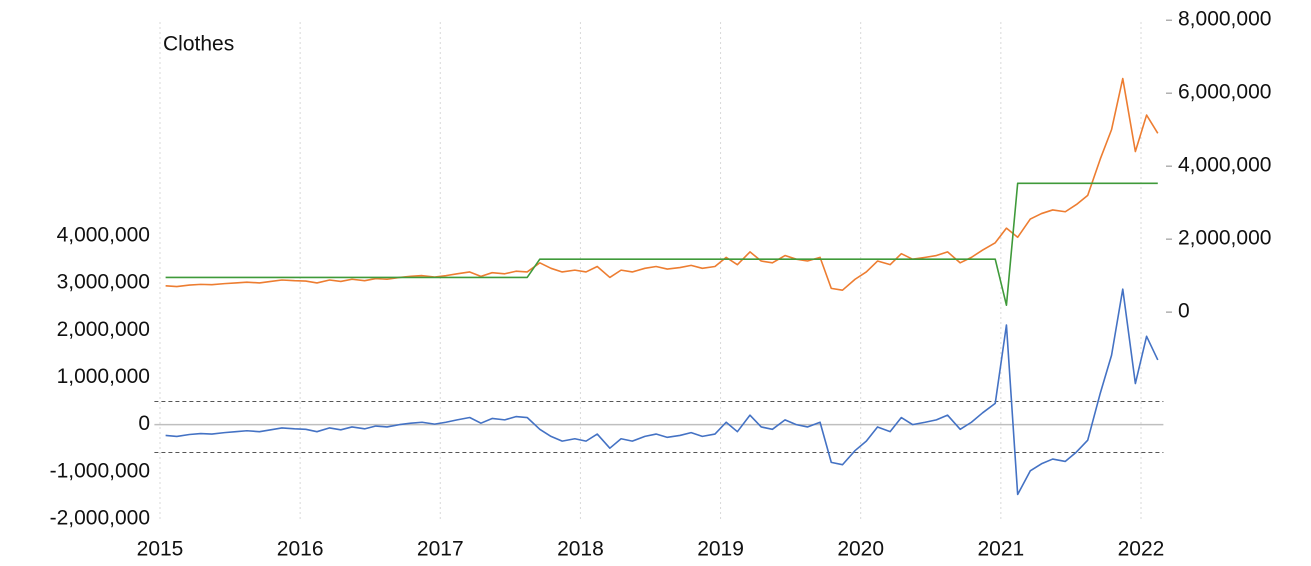  What do you see at coordinates (103, 282) in the screenshot?
I see `y-tick-label: 3,000,000` at bounding box center [103, 282].